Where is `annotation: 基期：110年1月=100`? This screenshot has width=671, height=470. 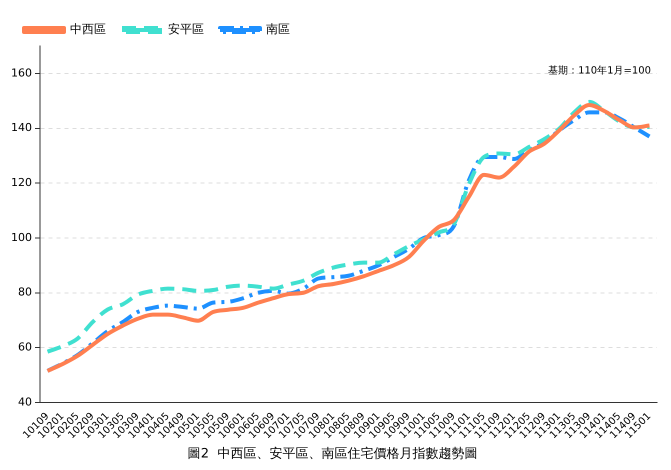 annotation: 基期：110年1月=100 is located at coordinates (599, 70).